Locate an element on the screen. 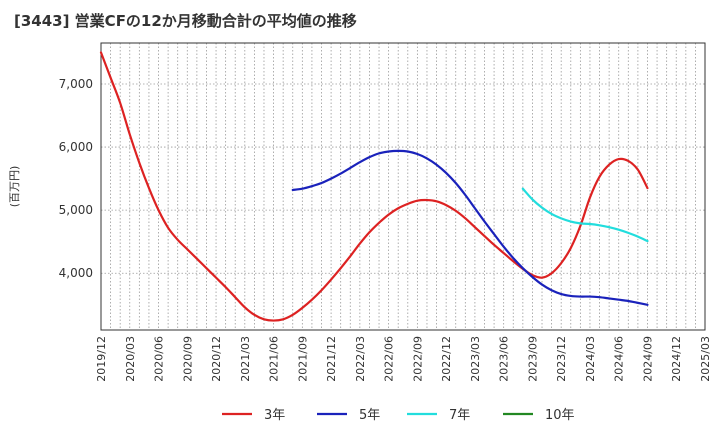 The height and width of the screenshot is (440, 720). x-tick-label: 2024/12 is located at coordinates (676, 359).